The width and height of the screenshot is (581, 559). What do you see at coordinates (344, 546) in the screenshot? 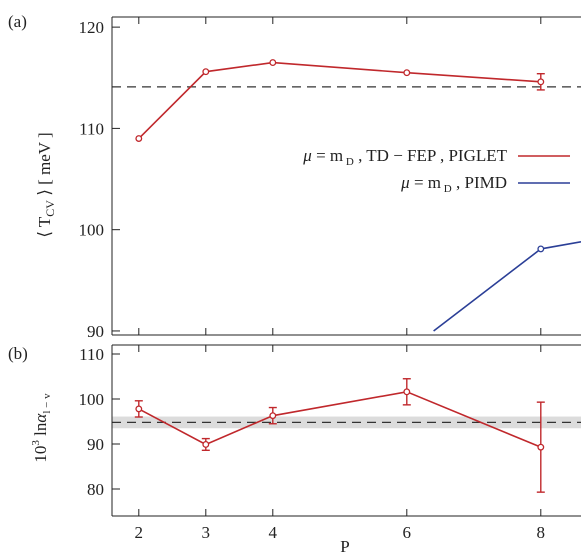
I see `panel-b-xlabel: P` at bounding box center [344, 546].